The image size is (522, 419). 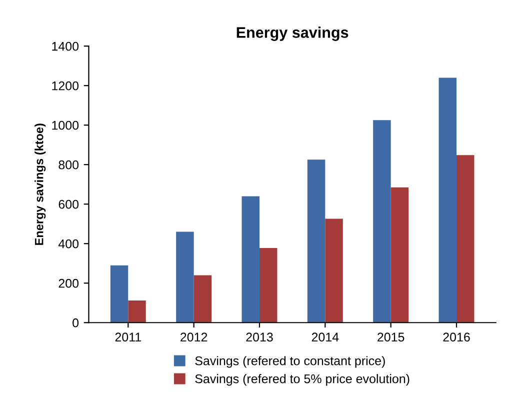 I want to click on x-tick-label: 2014, so click(x=325, y=337).